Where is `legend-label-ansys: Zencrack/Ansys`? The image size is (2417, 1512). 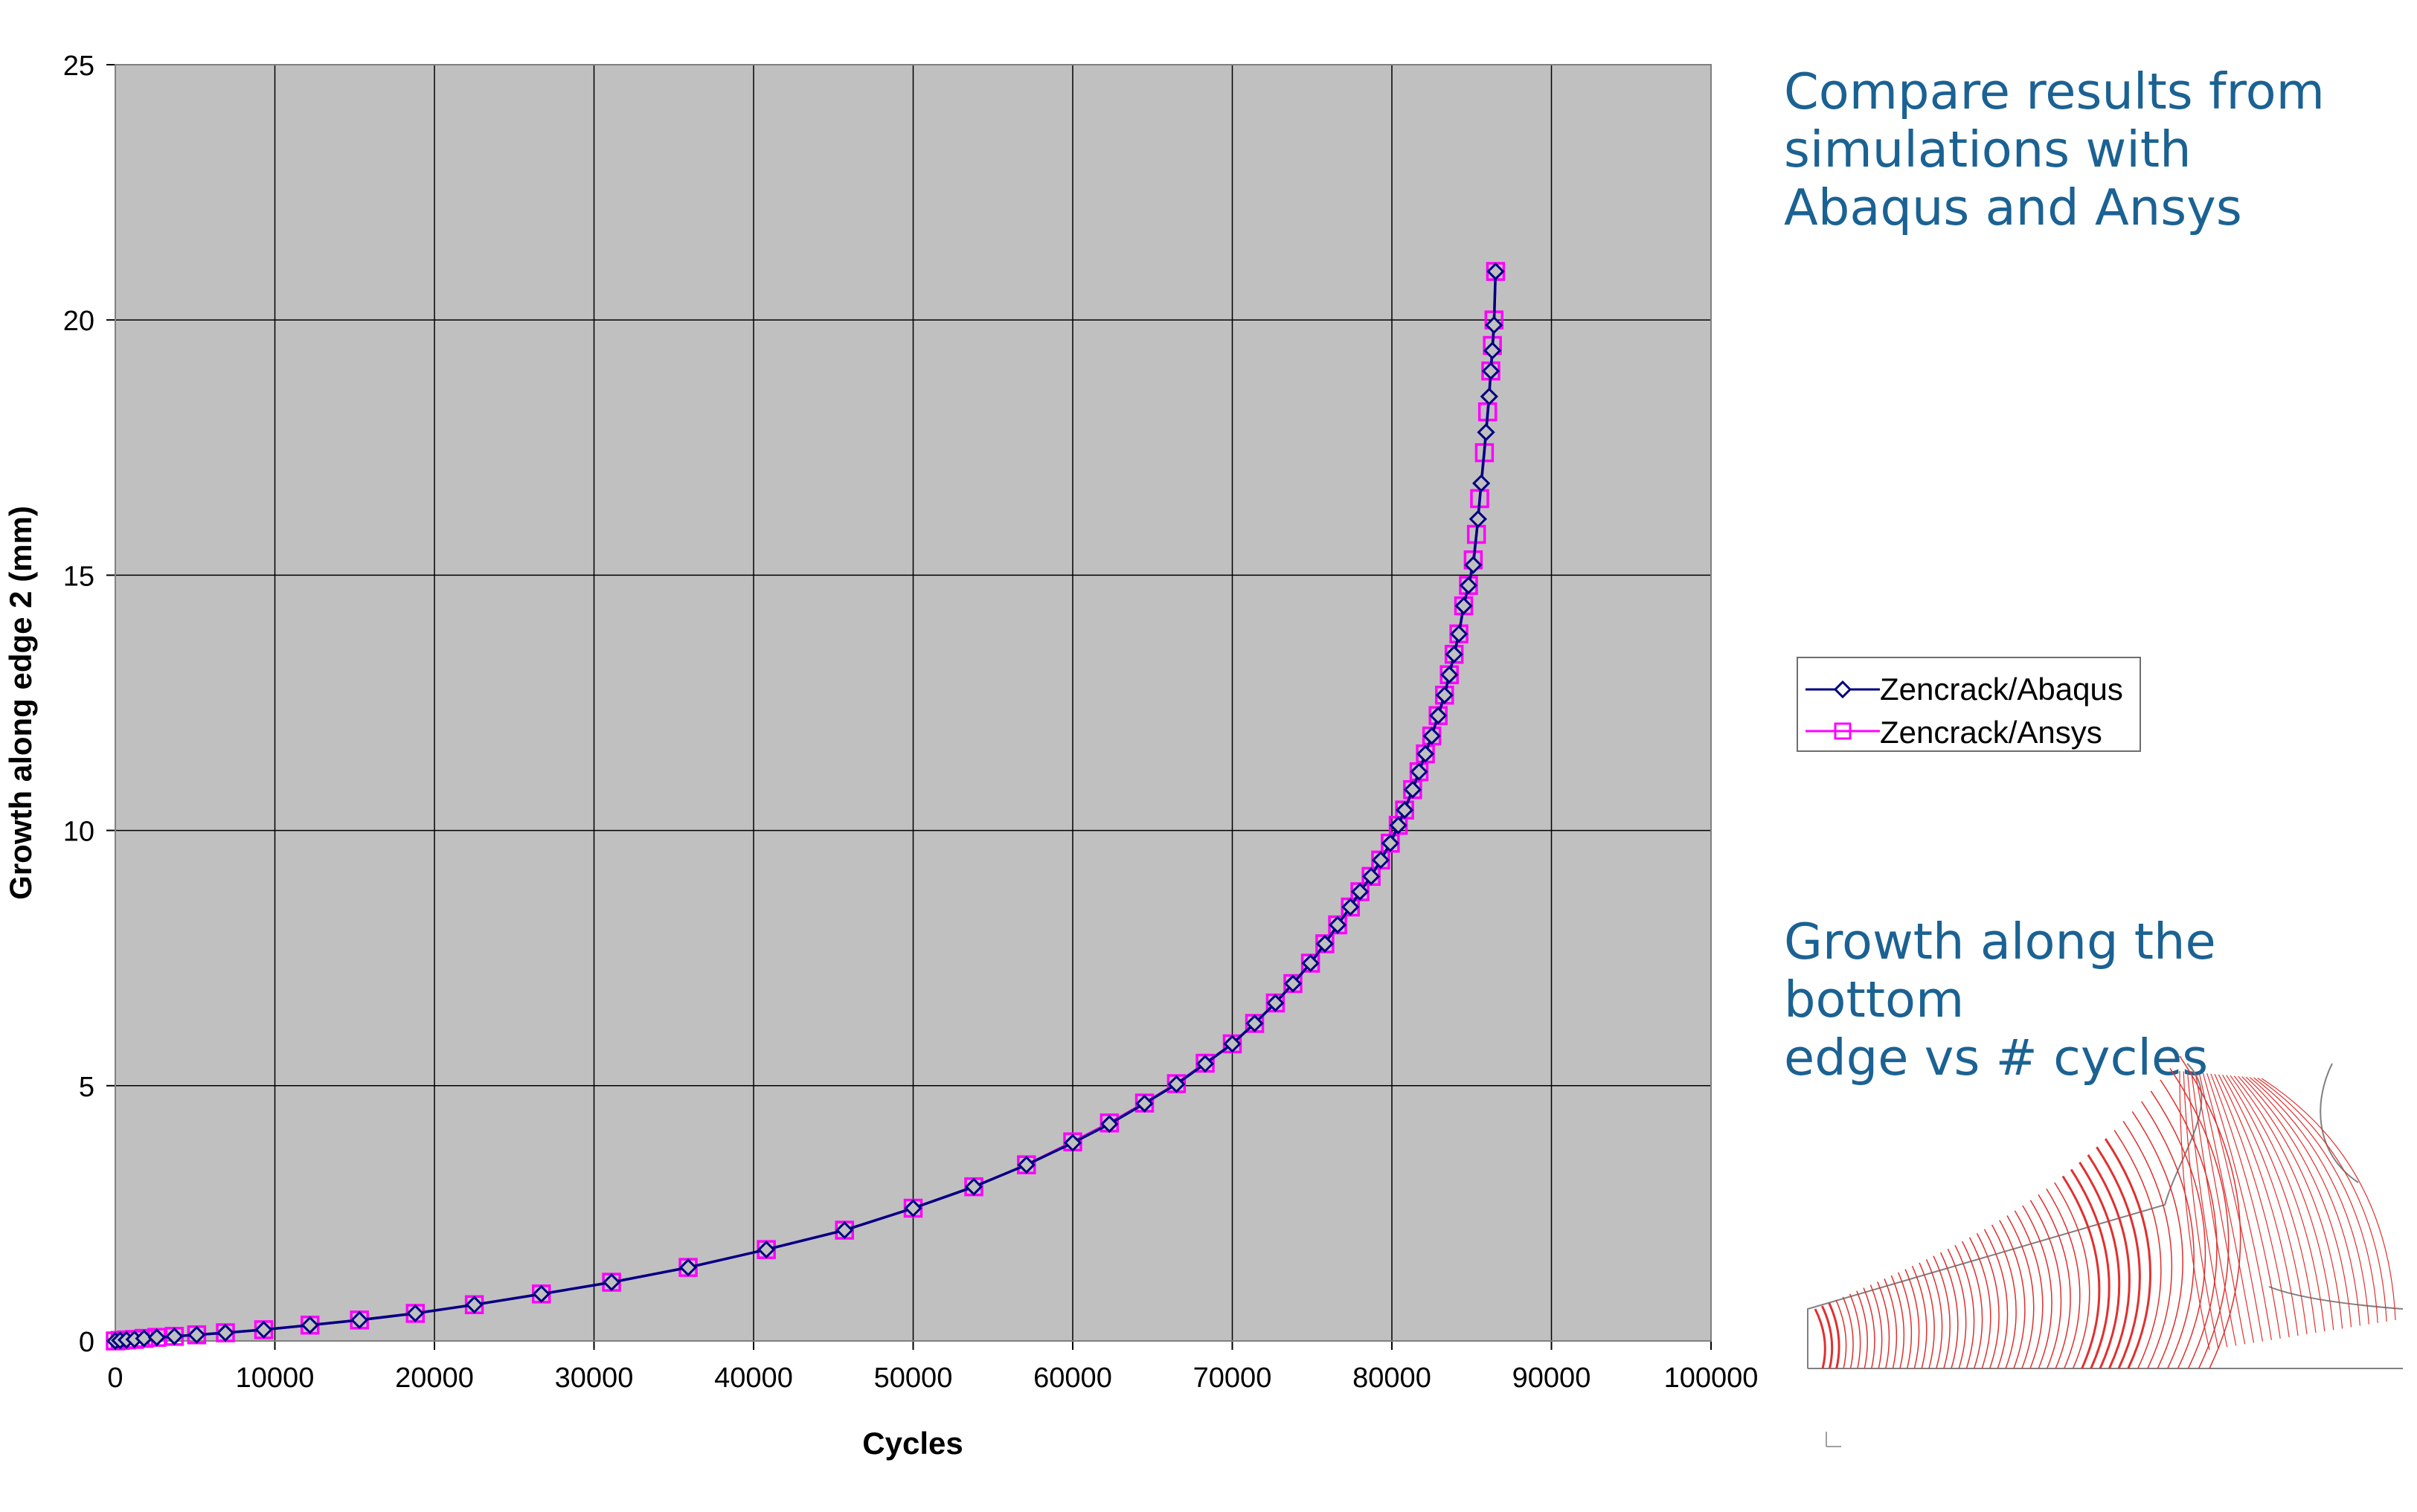
legend-label-ansys: Zencrack/Ansys is located at coordinates (1991, 732).